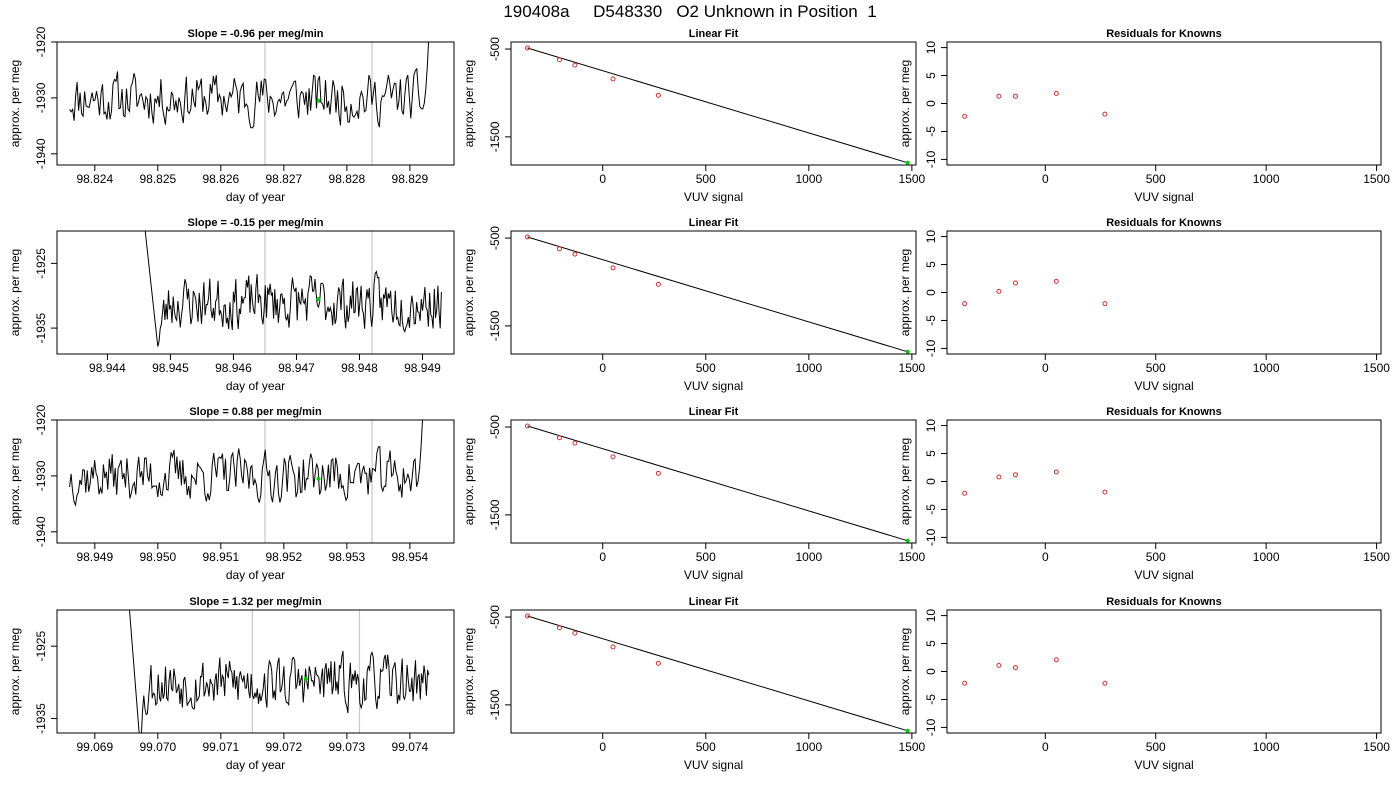 This screenshot has height=800, width=1400. What do you see at coordinates (422, 368) in the screenshot?
I see `x-tick-label: 98.949` at bounding box center [422, 368].